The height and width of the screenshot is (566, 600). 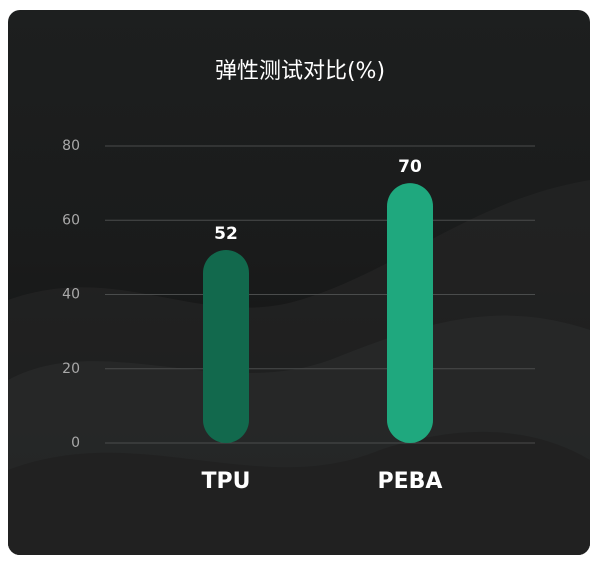 What do you see at coordinates (410, 167) in the screenshot?
I see `value-label: 70` at bounding box center [410, 167].